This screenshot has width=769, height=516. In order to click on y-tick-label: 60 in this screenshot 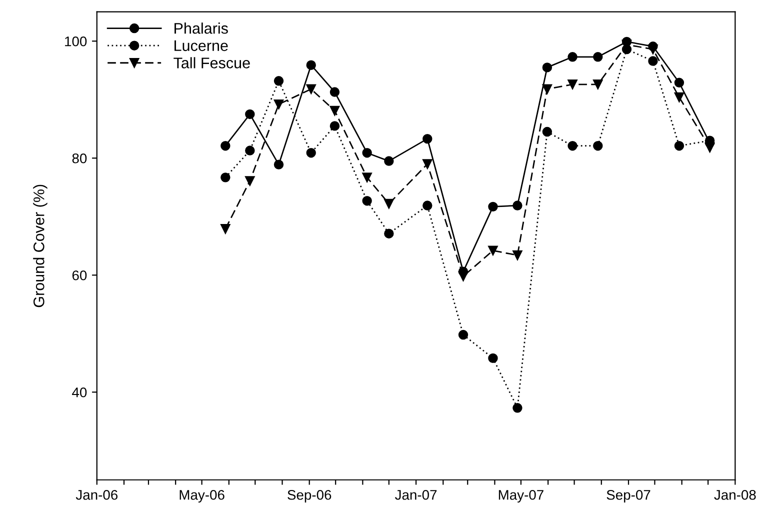, I will do `click(79, 275)`.